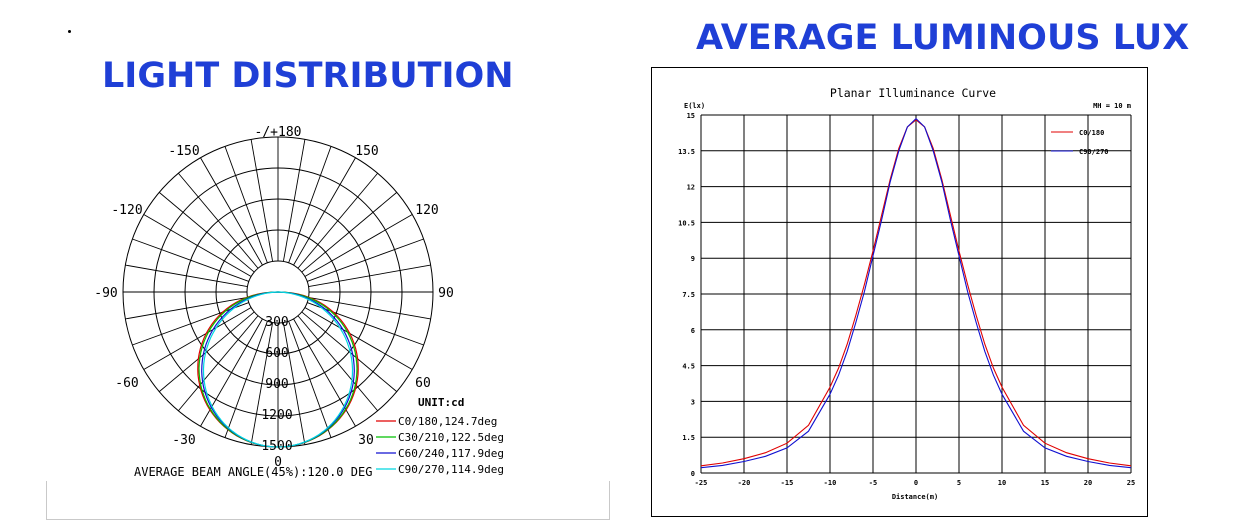 Image resolution: width=1242 pixels, height=524 pixels. I want to click on y-tick-label-2: 3, so click(693, 402).